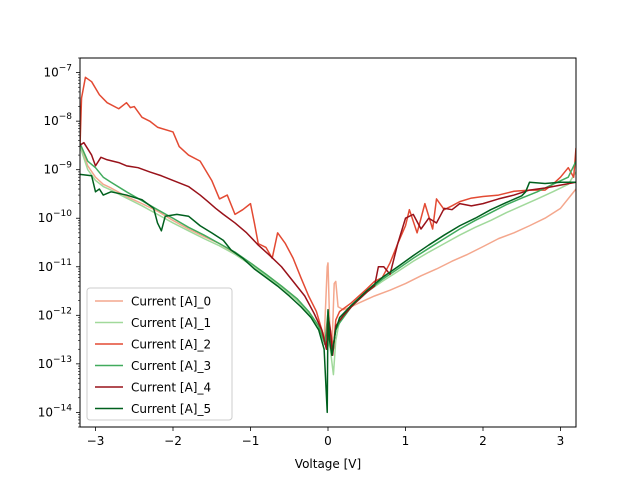  I want to click on legend-label-5: Current [A]_5, so click(171, 409).